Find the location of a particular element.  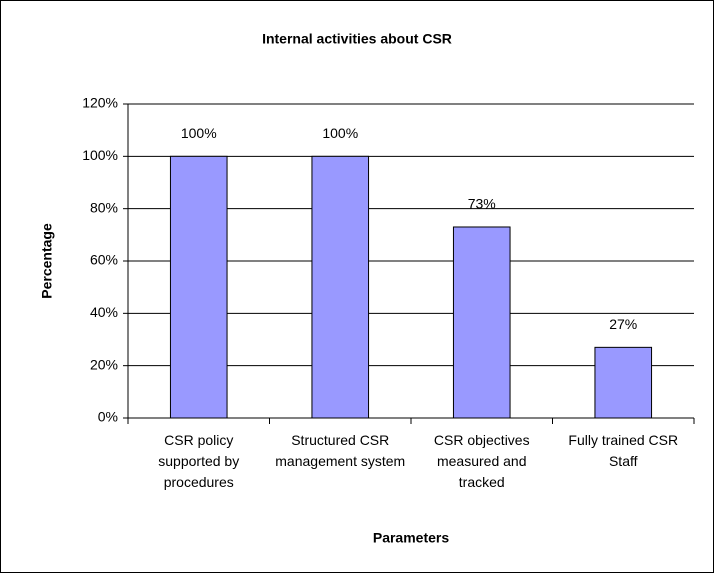

value-label: 73% is located at coordinates (482, 204).